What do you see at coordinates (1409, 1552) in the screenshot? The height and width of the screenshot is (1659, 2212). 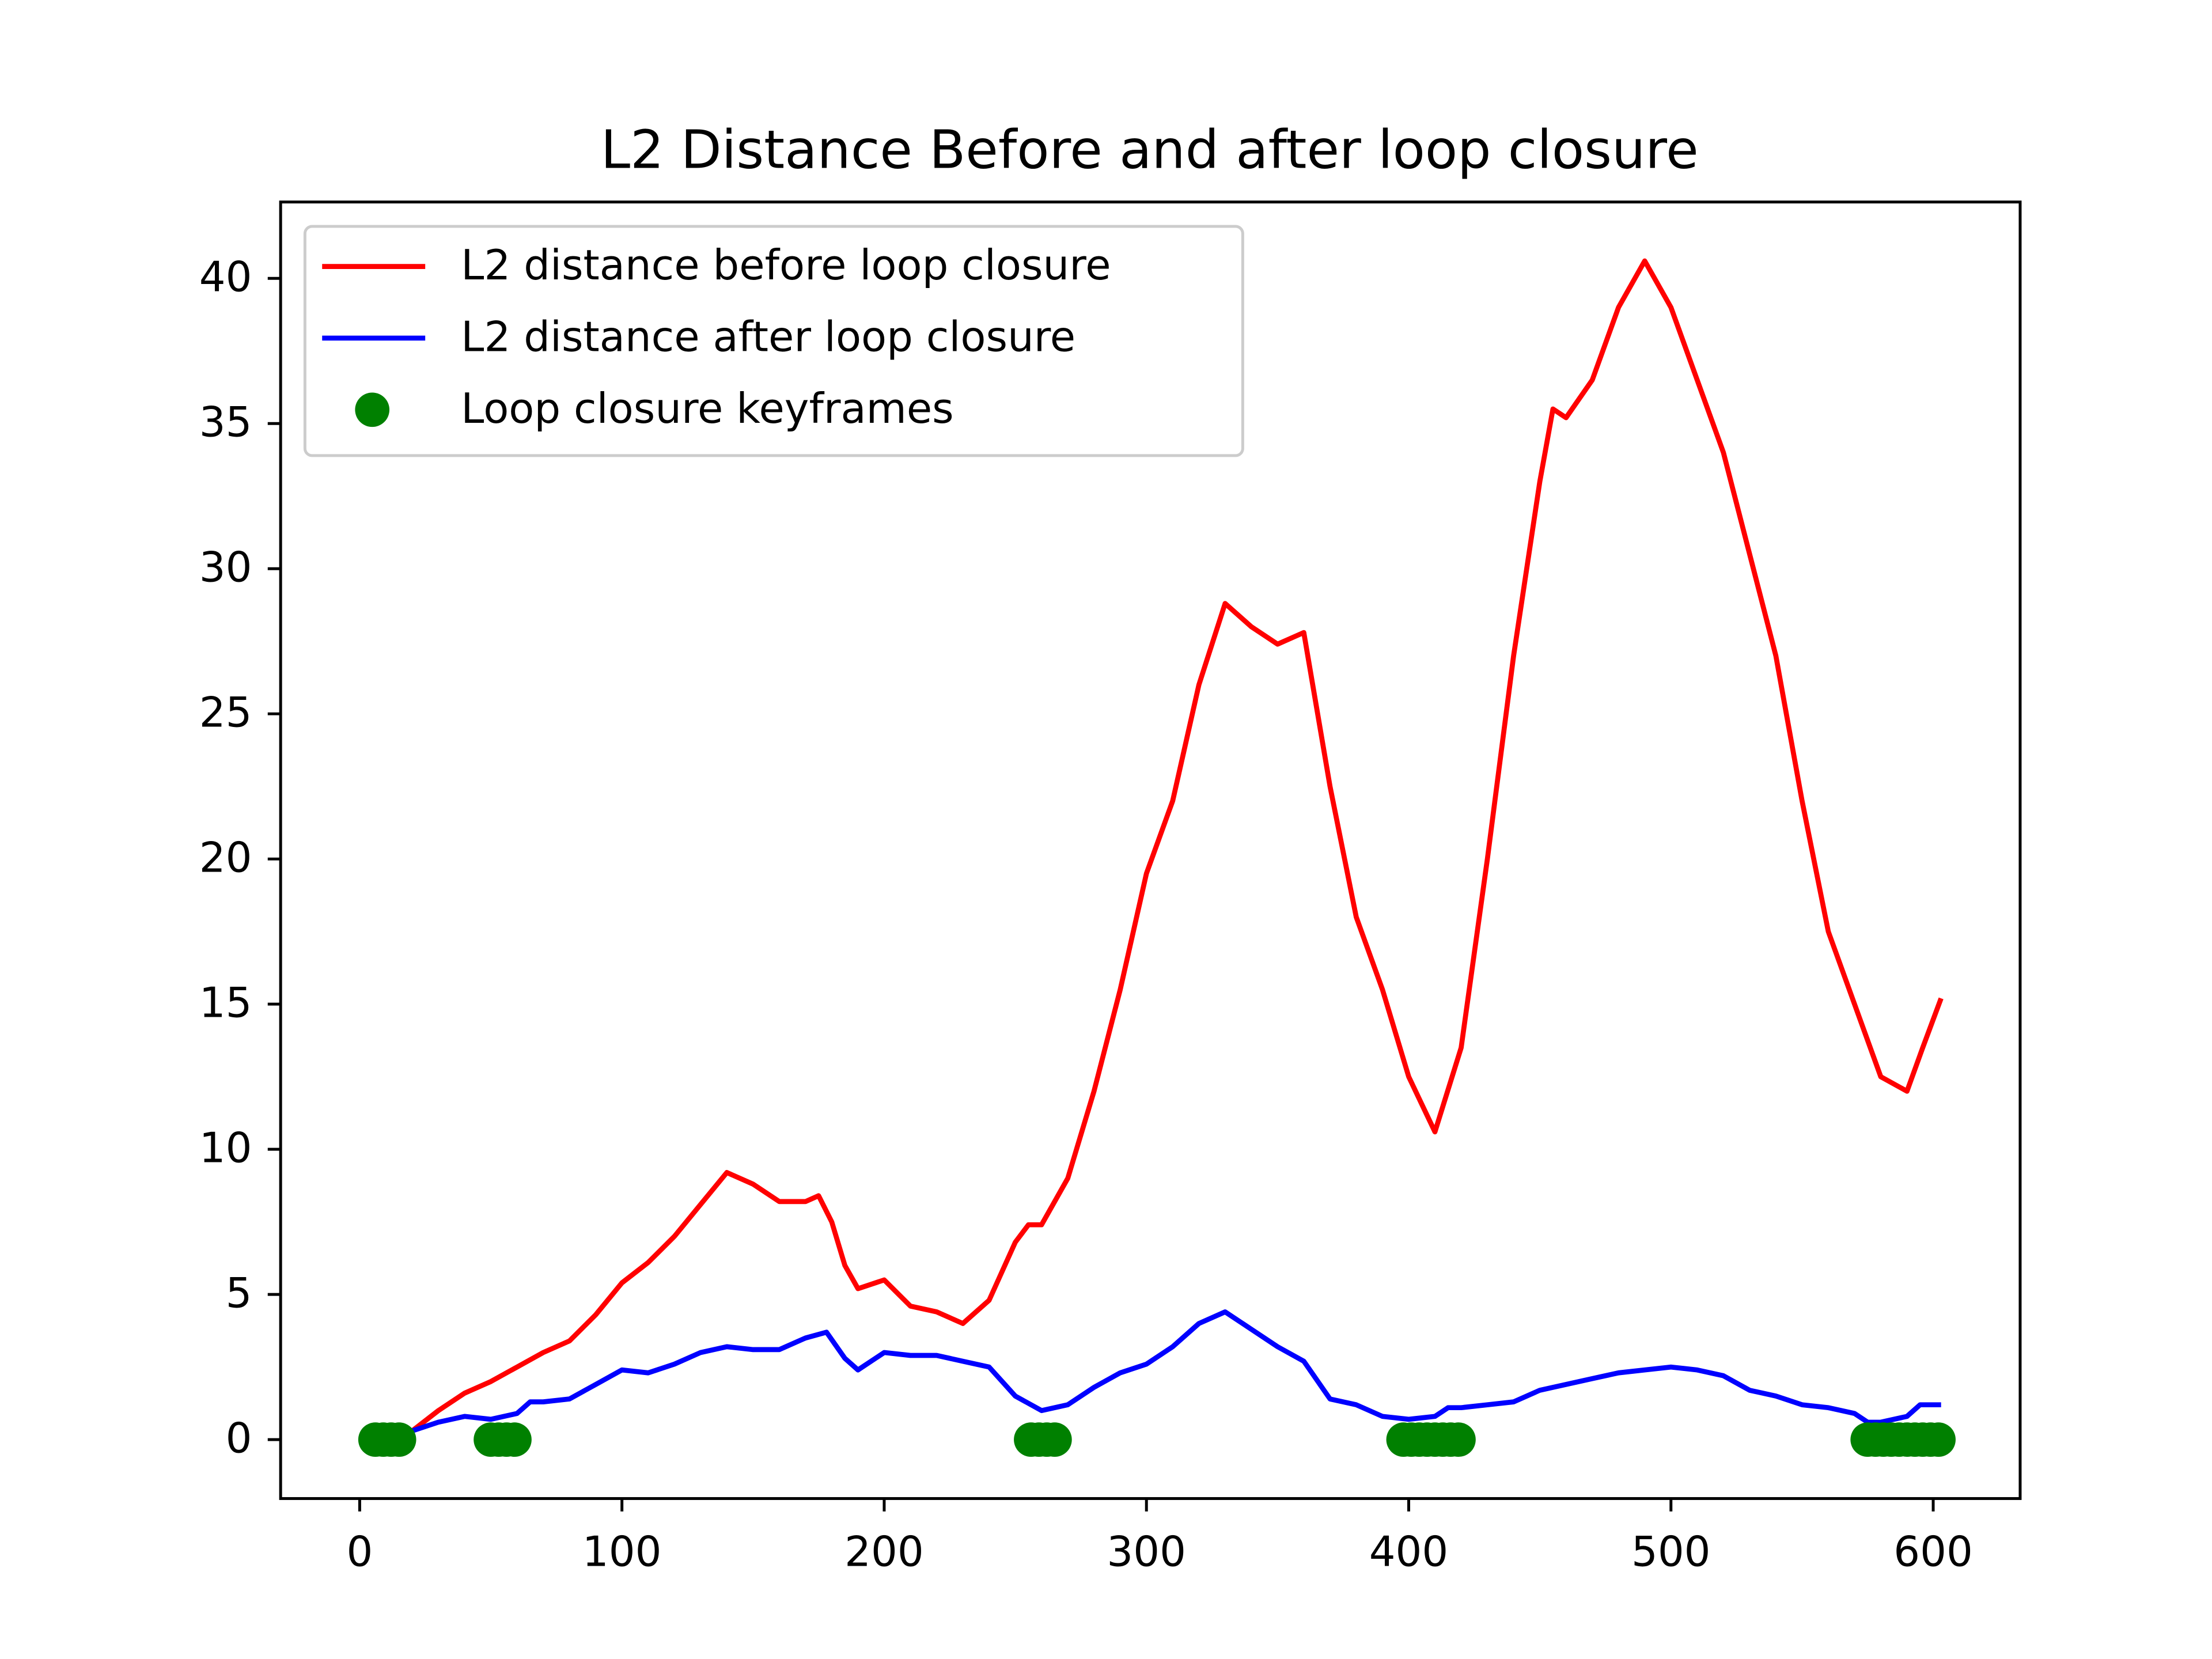 I see `x-tick-label: 400` at bounding box center [1409, 1552].